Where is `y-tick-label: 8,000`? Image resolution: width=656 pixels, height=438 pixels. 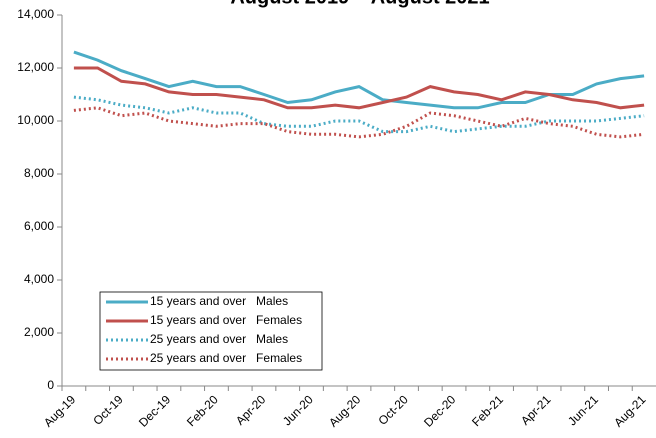
y-tick-label: 8,000 is located at coordinates (39, 173).